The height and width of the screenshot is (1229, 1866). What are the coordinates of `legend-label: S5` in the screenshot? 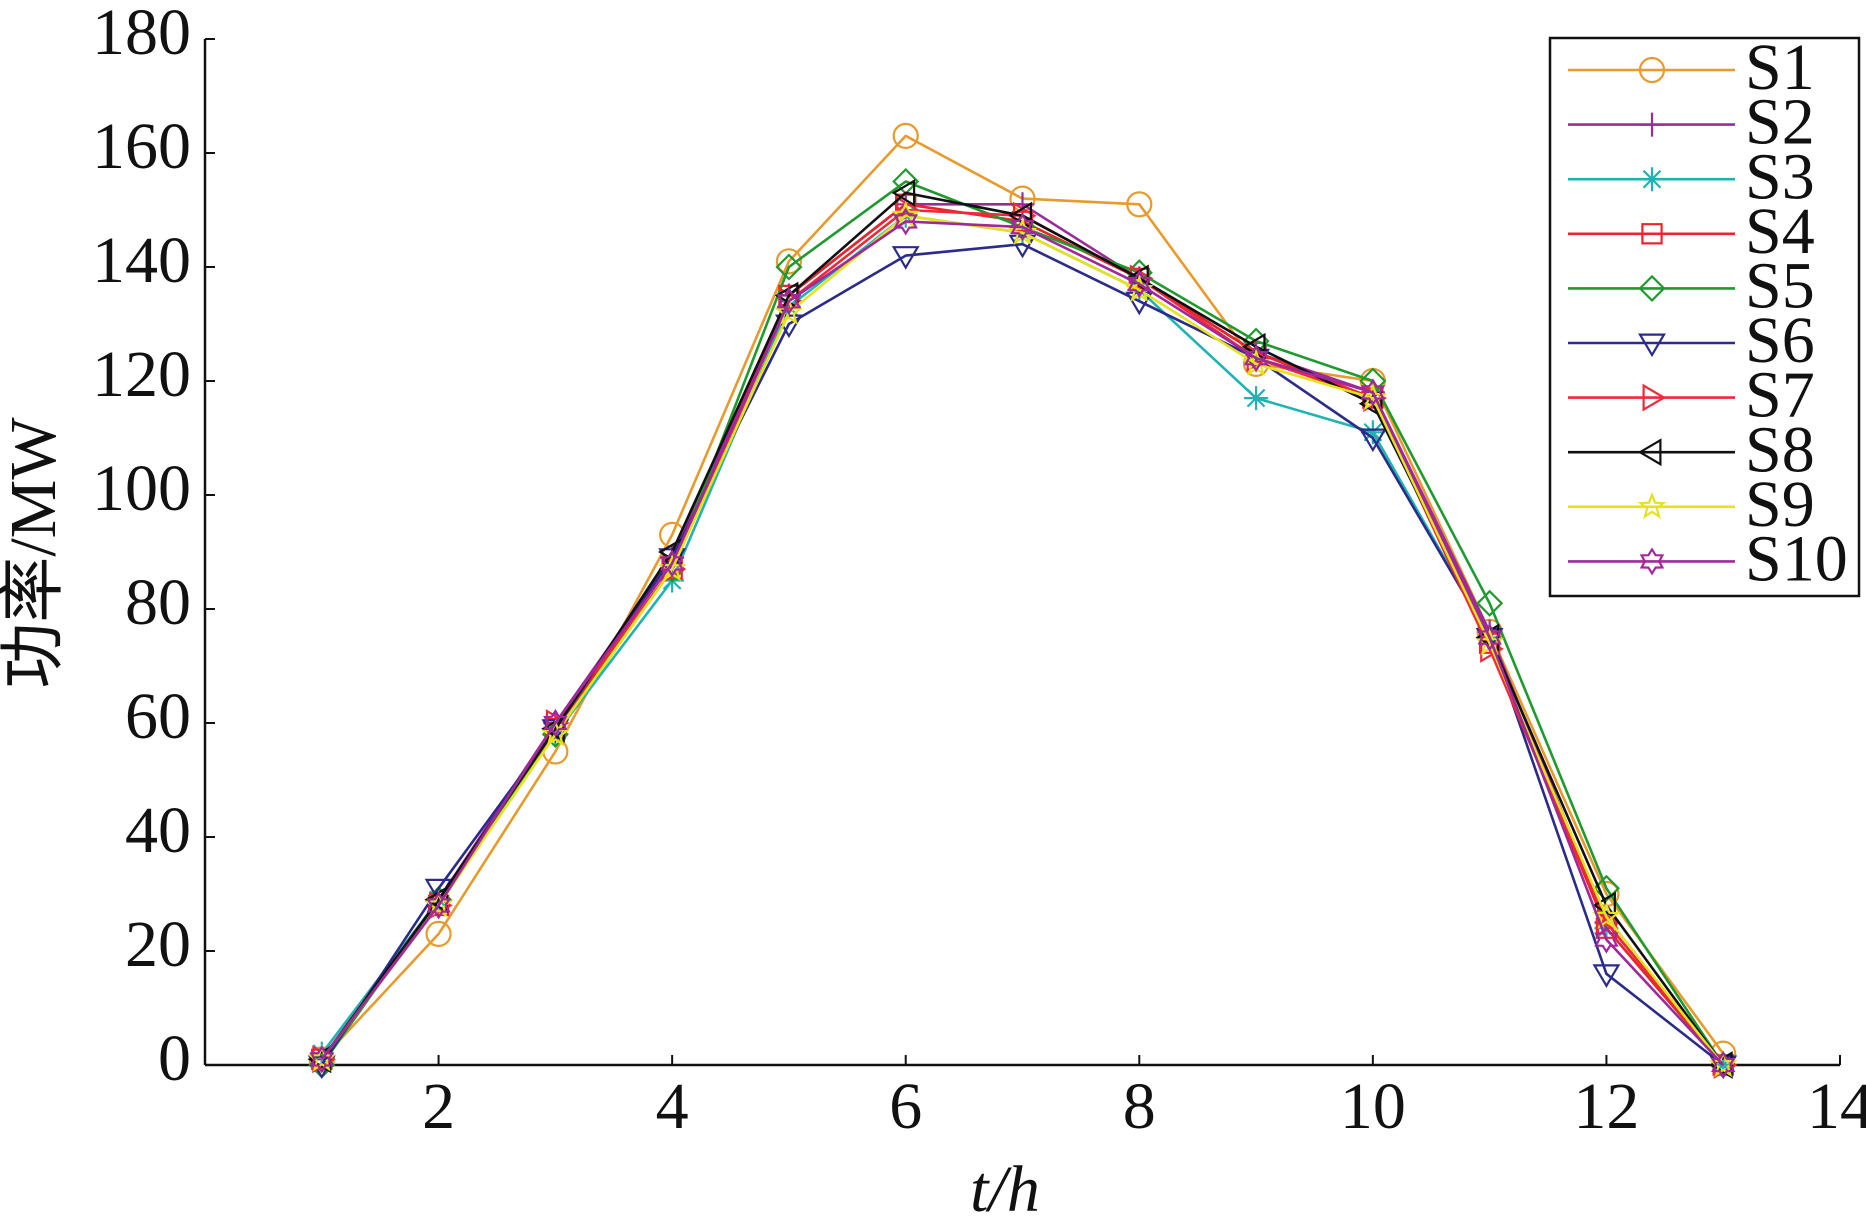 It's located at (1780, 286).